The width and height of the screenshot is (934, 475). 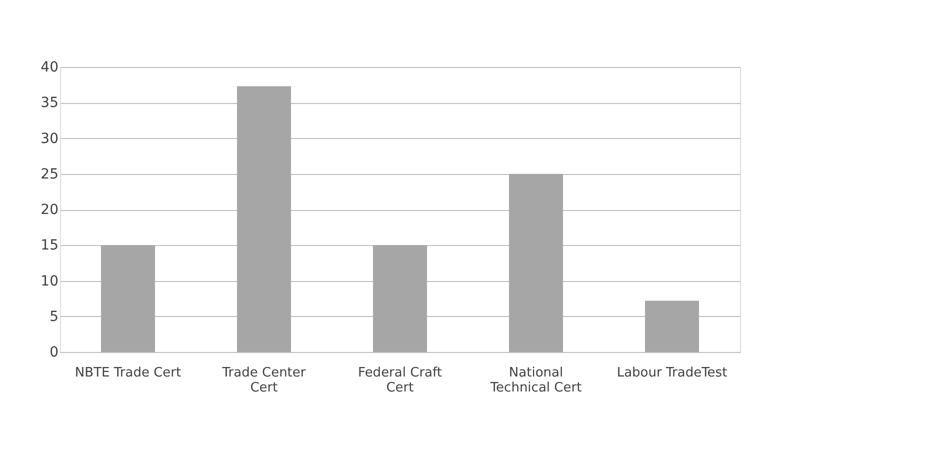 What do you see at coordinates (49, 174) in the screenshot?
I see `y-tick-label: 25` at bounding box center [49, 174].